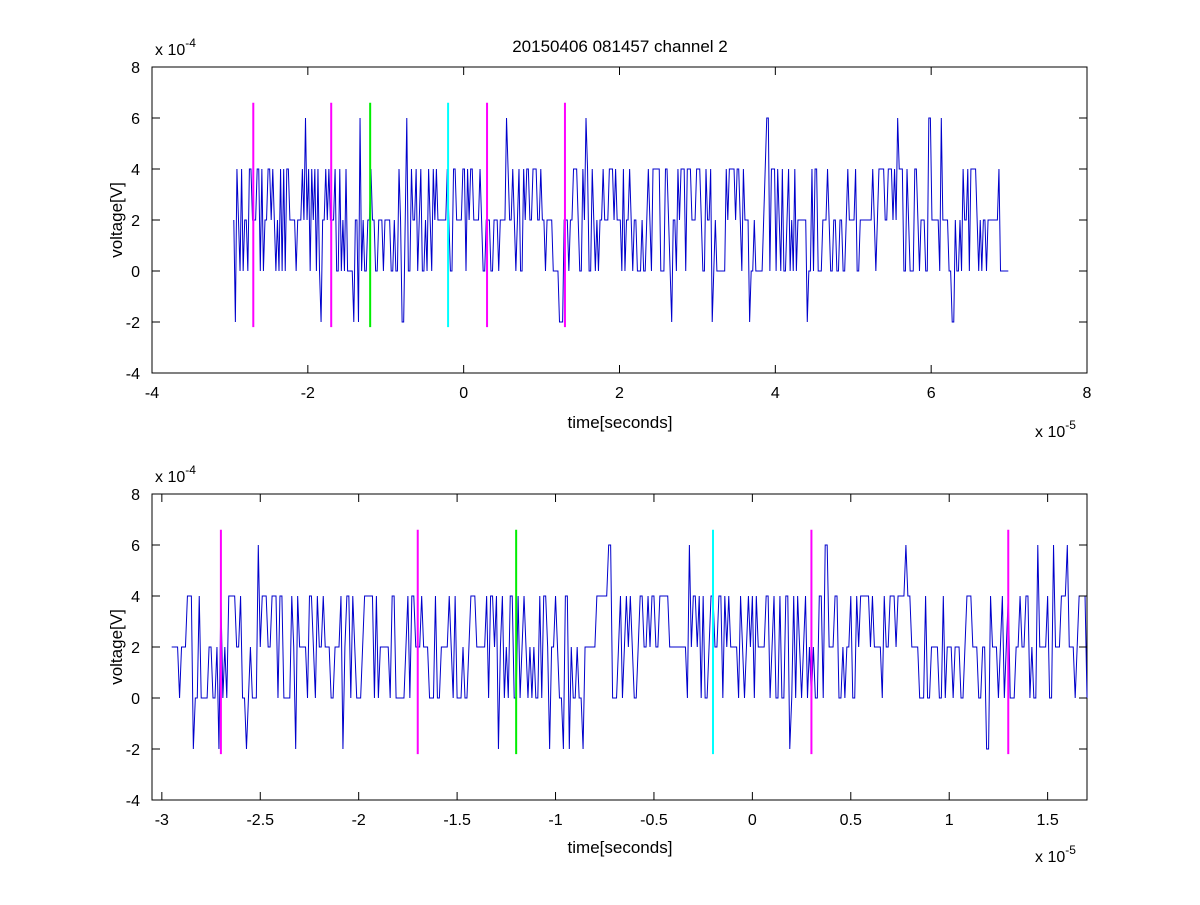  I want to click on x-tick-label: -1.5, so click(457, 820).